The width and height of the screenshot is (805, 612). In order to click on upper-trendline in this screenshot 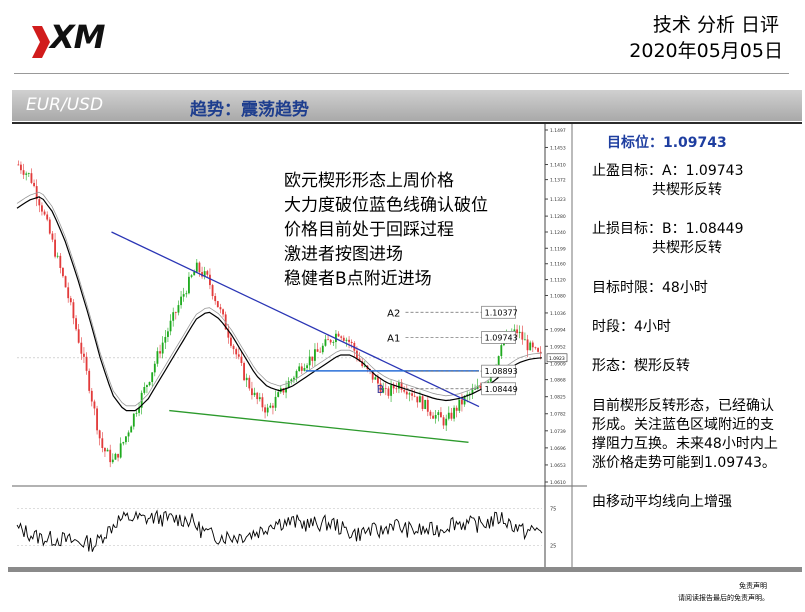, I will do `click(295, 319)`.